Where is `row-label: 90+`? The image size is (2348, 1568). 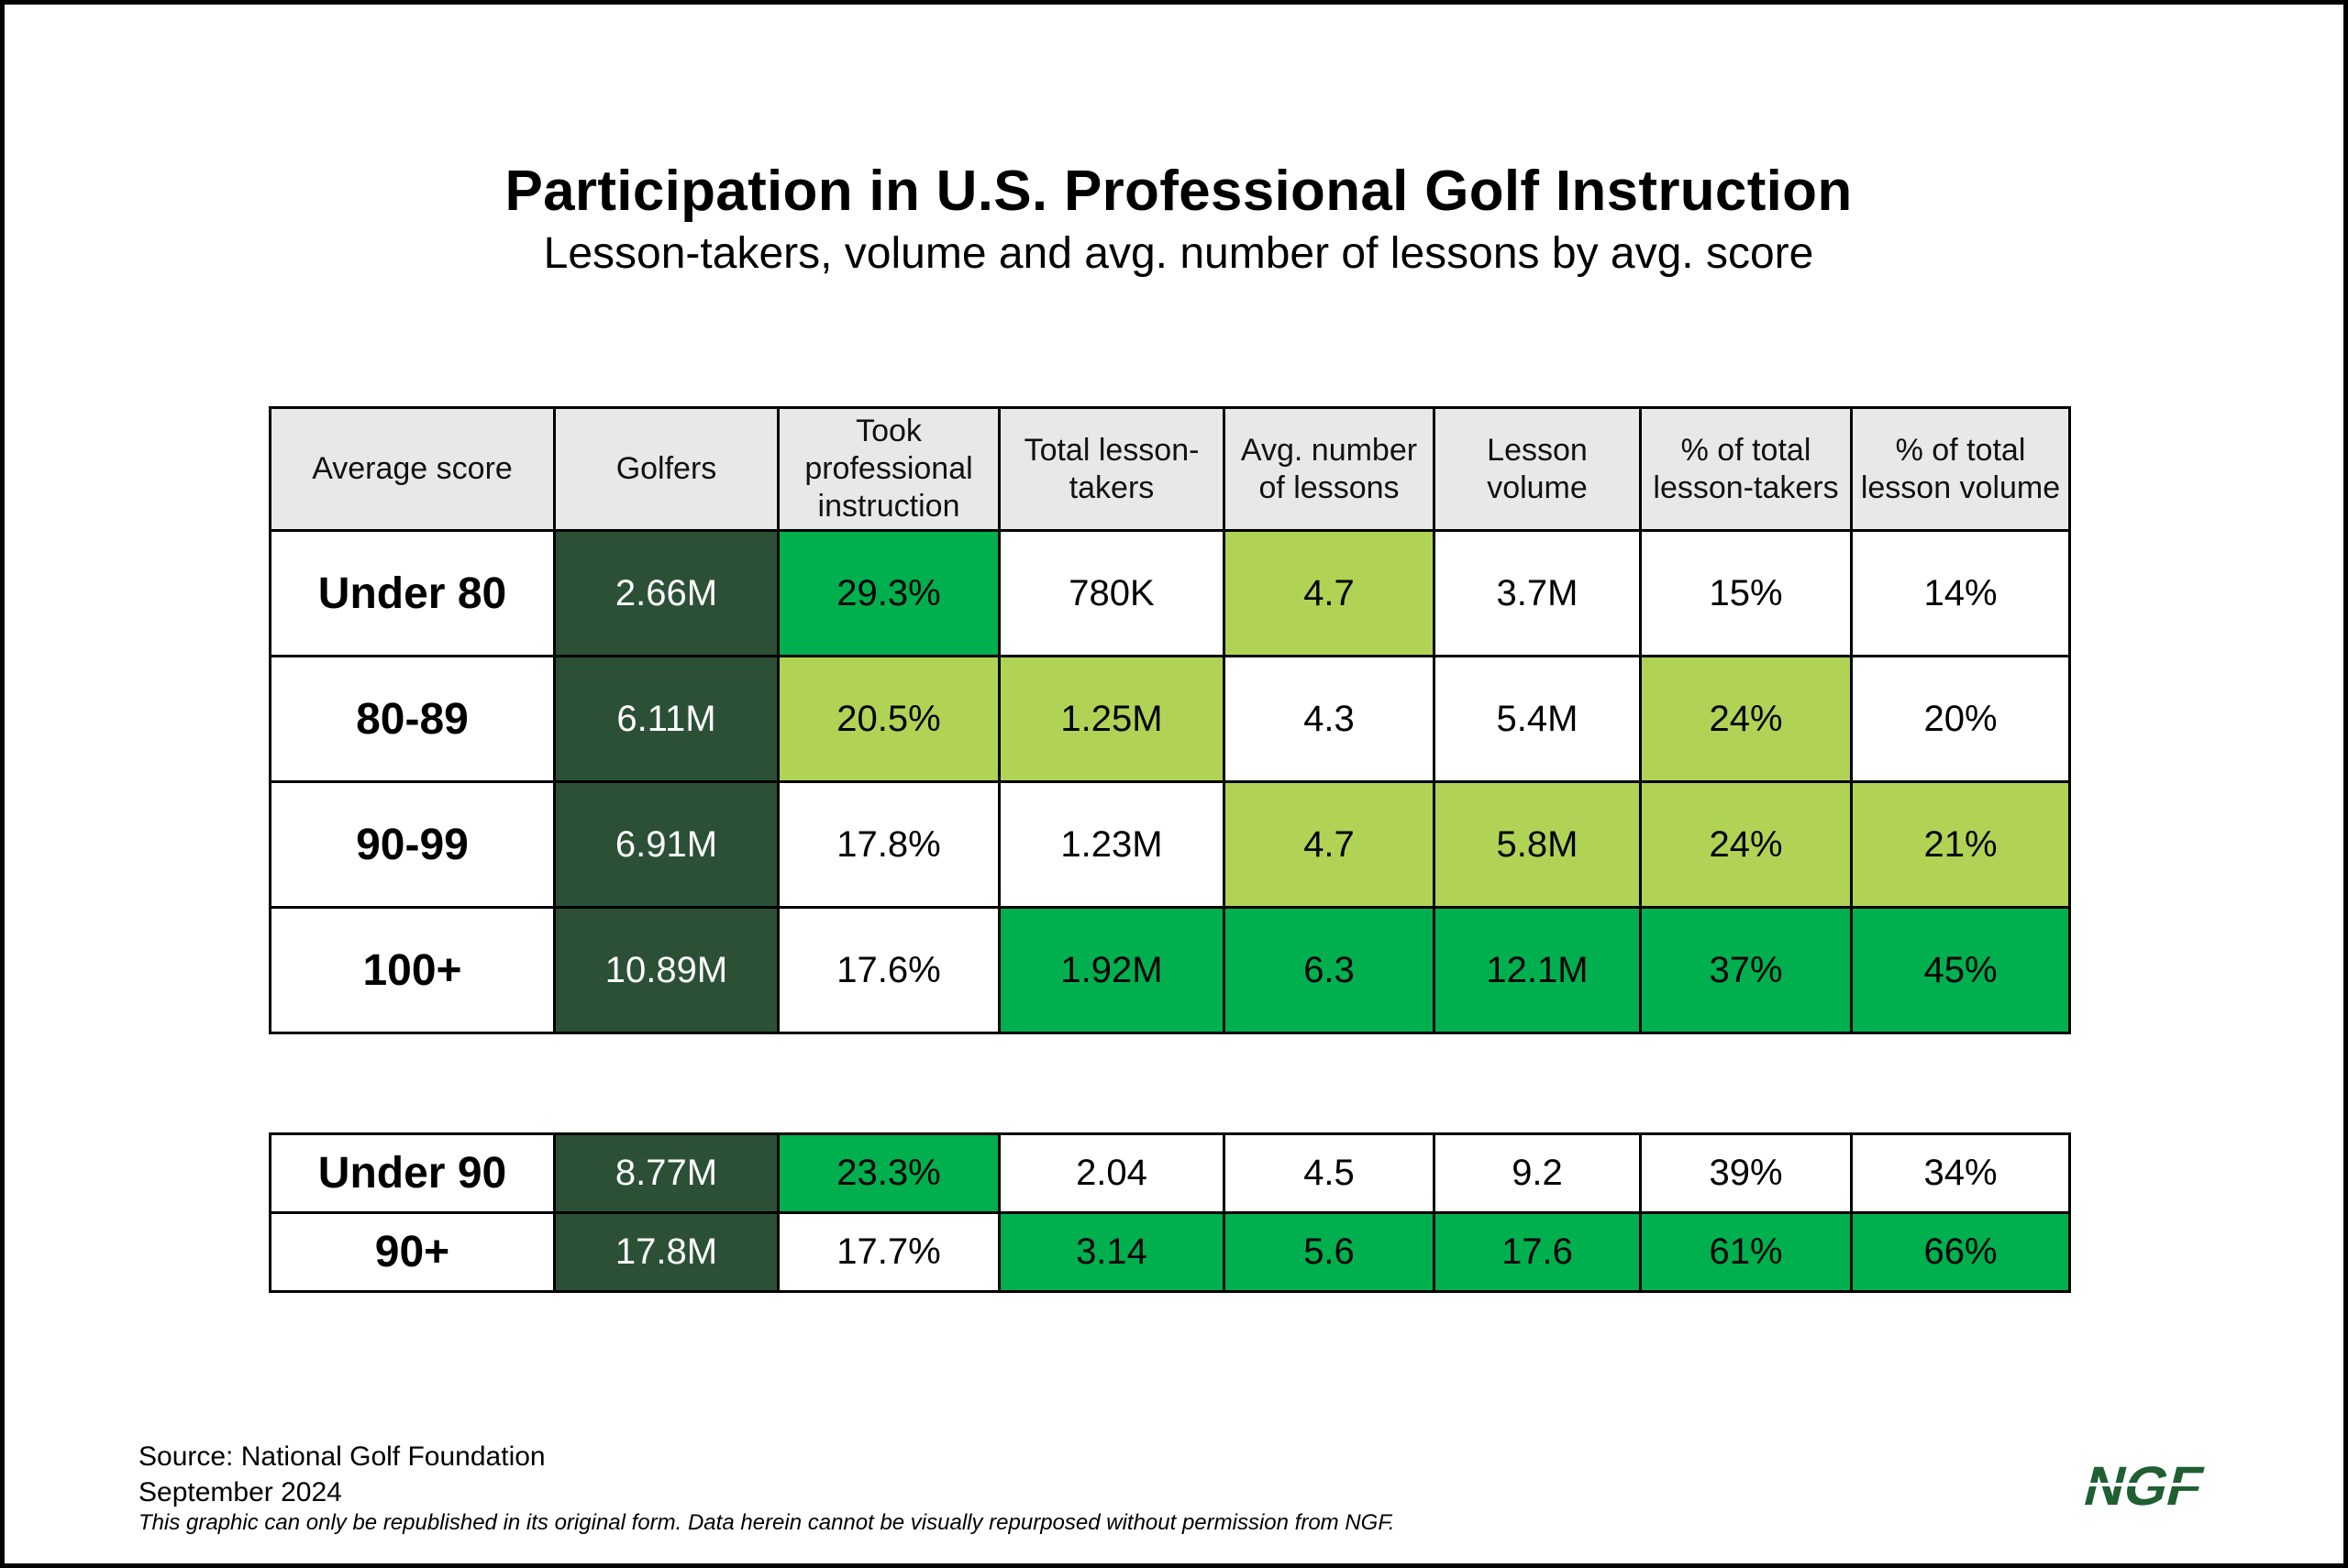
row-label: 90+ is located at coordinates (412, 1252).